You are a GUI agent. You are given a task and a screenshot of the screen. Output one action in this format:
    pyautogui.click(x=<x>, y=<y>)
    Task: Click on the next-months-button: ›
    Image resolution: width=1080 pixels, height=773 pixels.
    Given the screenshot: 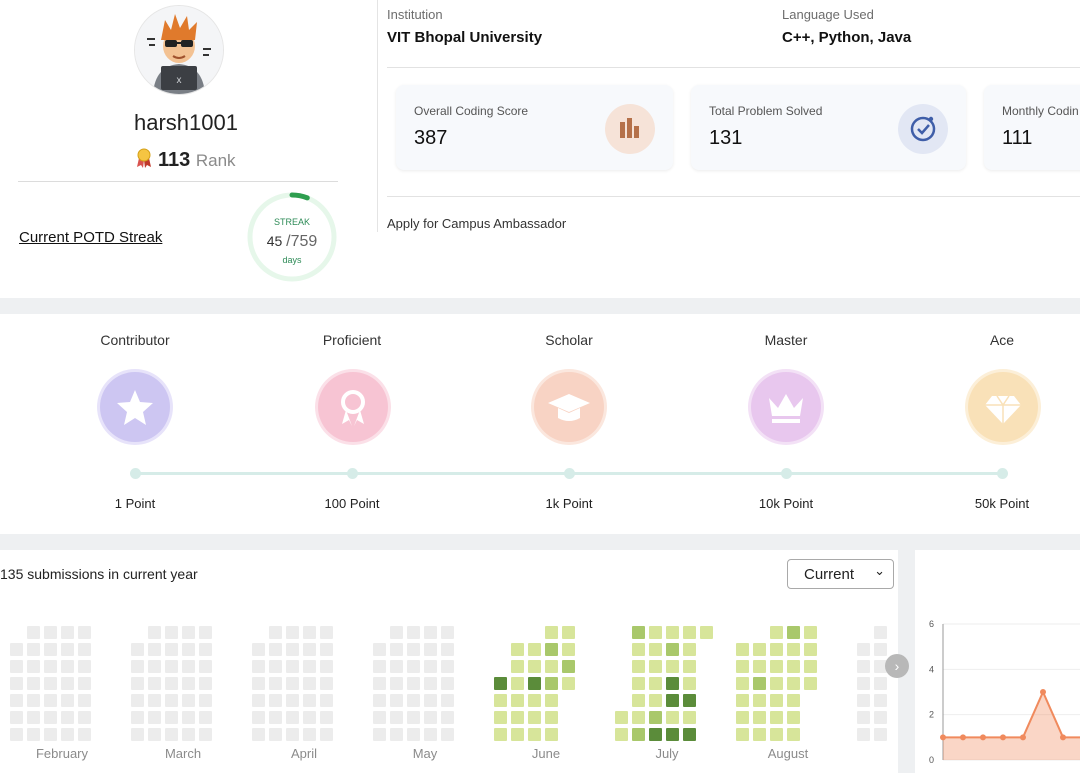 What is the action you would take?
    pyautogui.click(x=897, y=666)
    